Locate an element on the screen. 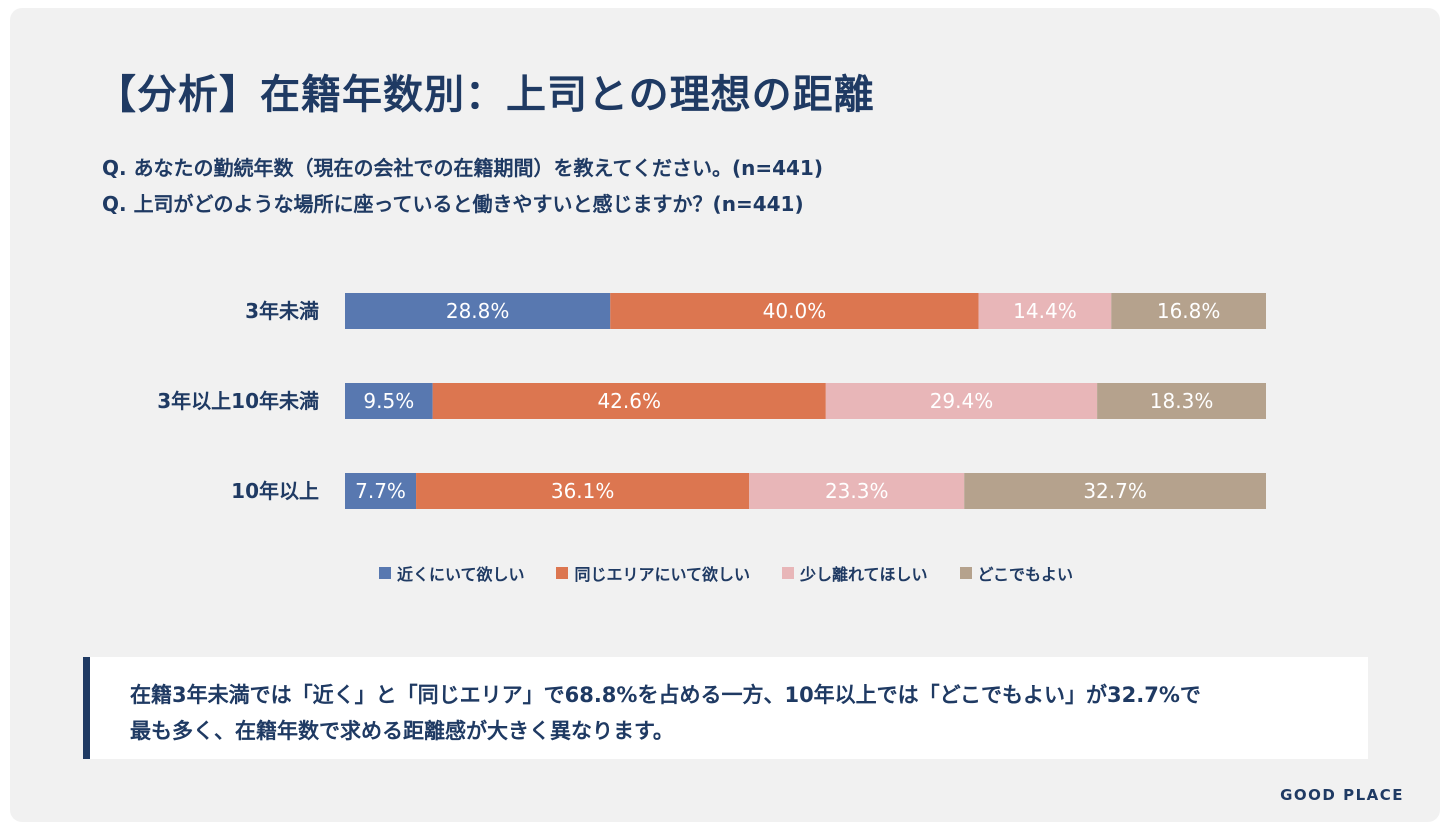  data-label: 36.1% is located at coordinates (583, 491).